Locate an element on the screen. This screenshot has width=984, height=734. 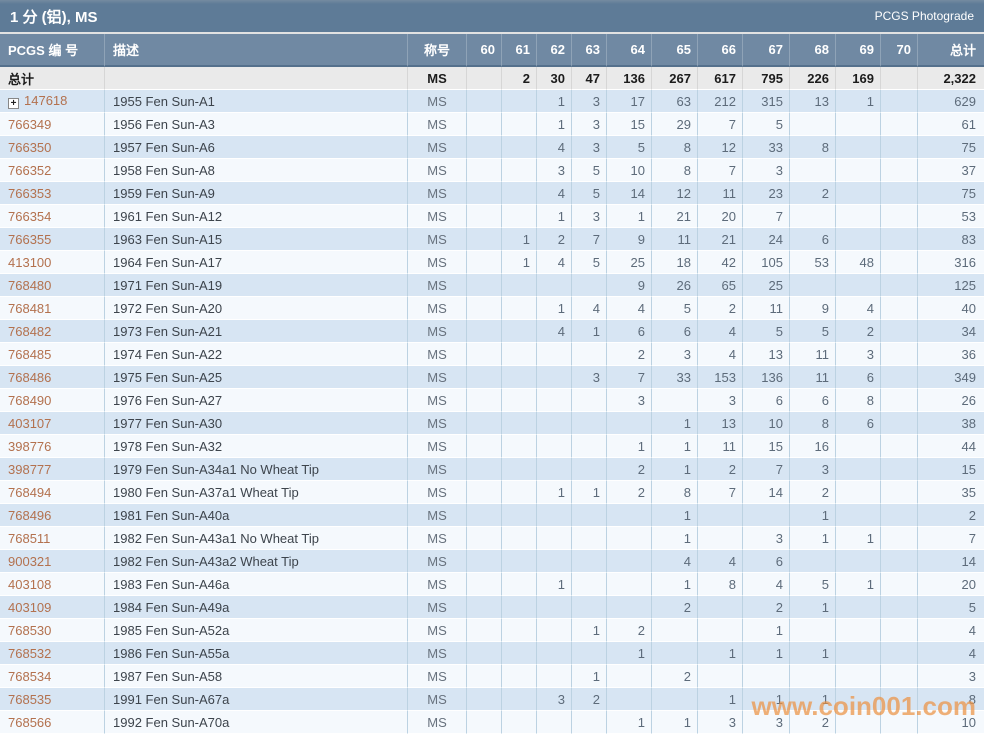
pcgs-number-link: 768485 is located at coordinates (30, 354).